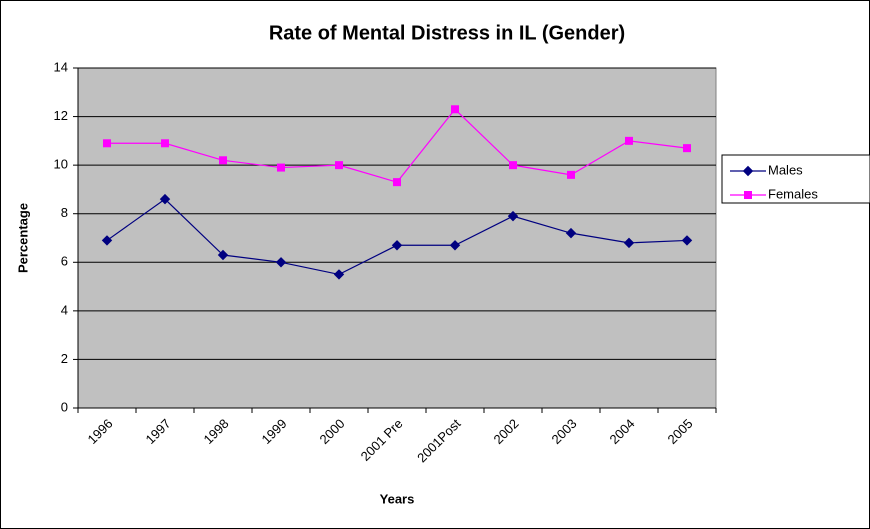 This screenshot has height=529, width=870. What do you see at coordinates (61, 115) in the screenshot?
I see `y-tick-label: 12` at bounding box center [61, 115].